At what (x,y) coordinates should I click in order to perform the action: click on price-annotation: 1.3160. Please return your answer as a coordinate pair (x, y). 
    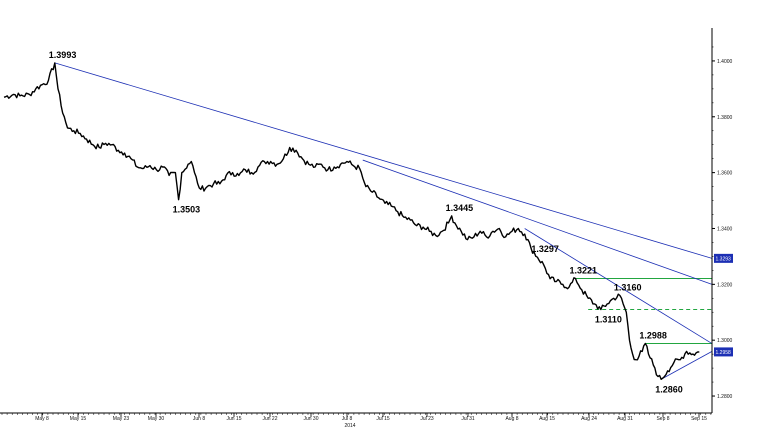
    Looking at the image, I should click on (628, 288).